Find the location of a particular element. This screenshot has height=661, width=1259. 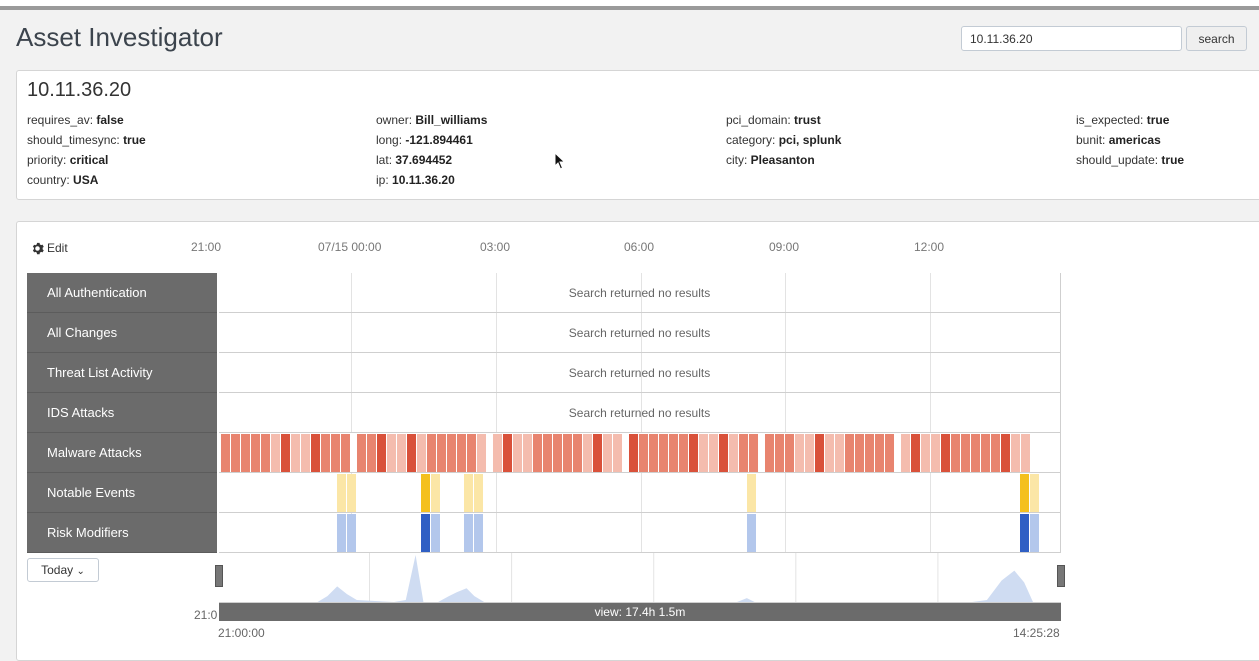

edit-button: Edit is located at coordinates (49, 248).